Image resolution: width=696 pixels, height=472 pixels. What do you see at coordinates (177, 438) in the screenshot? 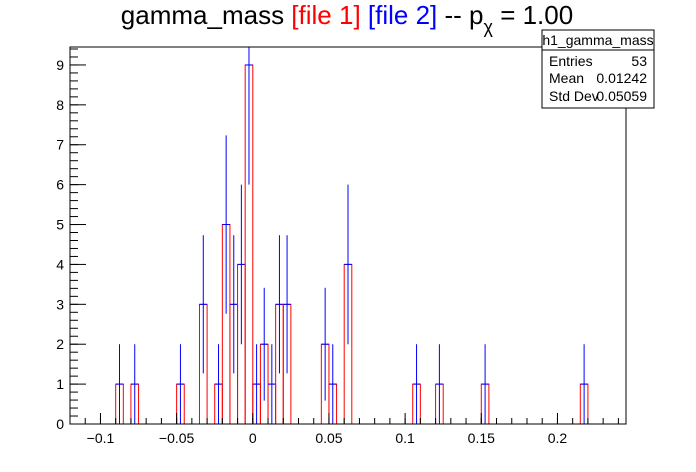
I see `x-tick-label-1: −0.05` at bounding box center [177, 438].